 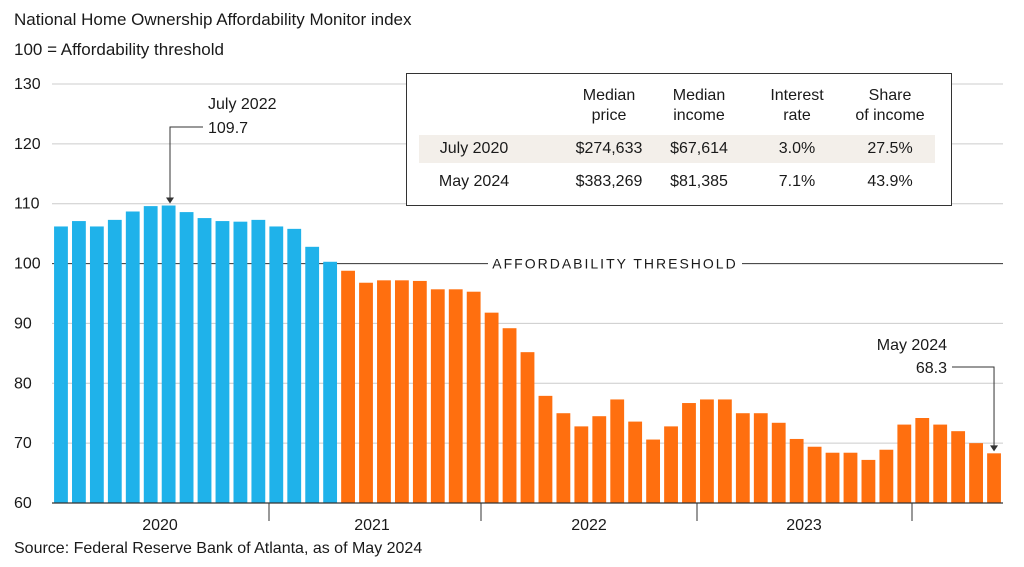 What do you see at coordinates (609, 181) in the screenshot?
I see `cell-median-price: $383,269` at bounding box center [609, 181].